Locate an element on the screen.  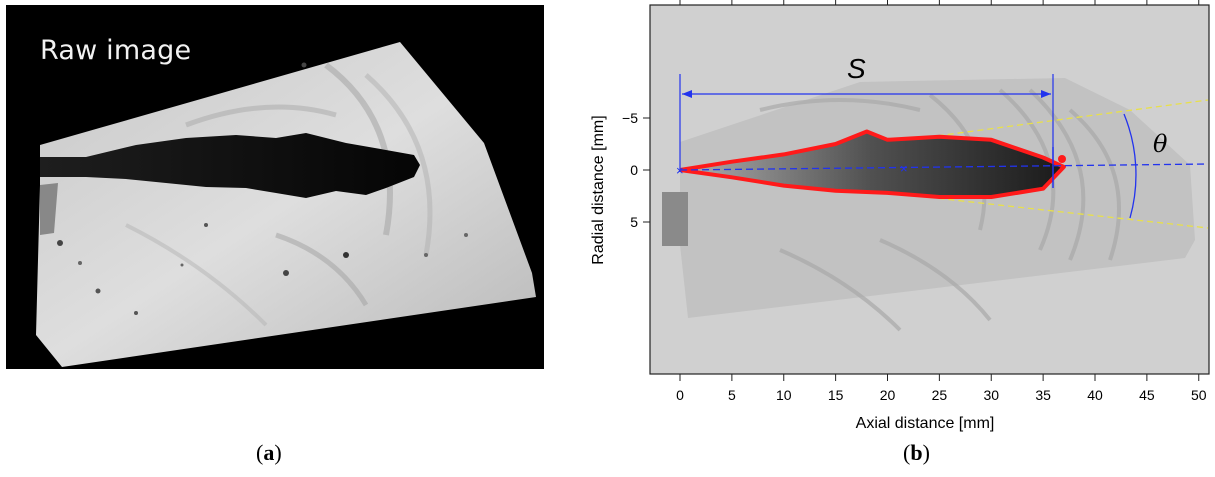
origin-marker: × is located at coordinates (680, 170).